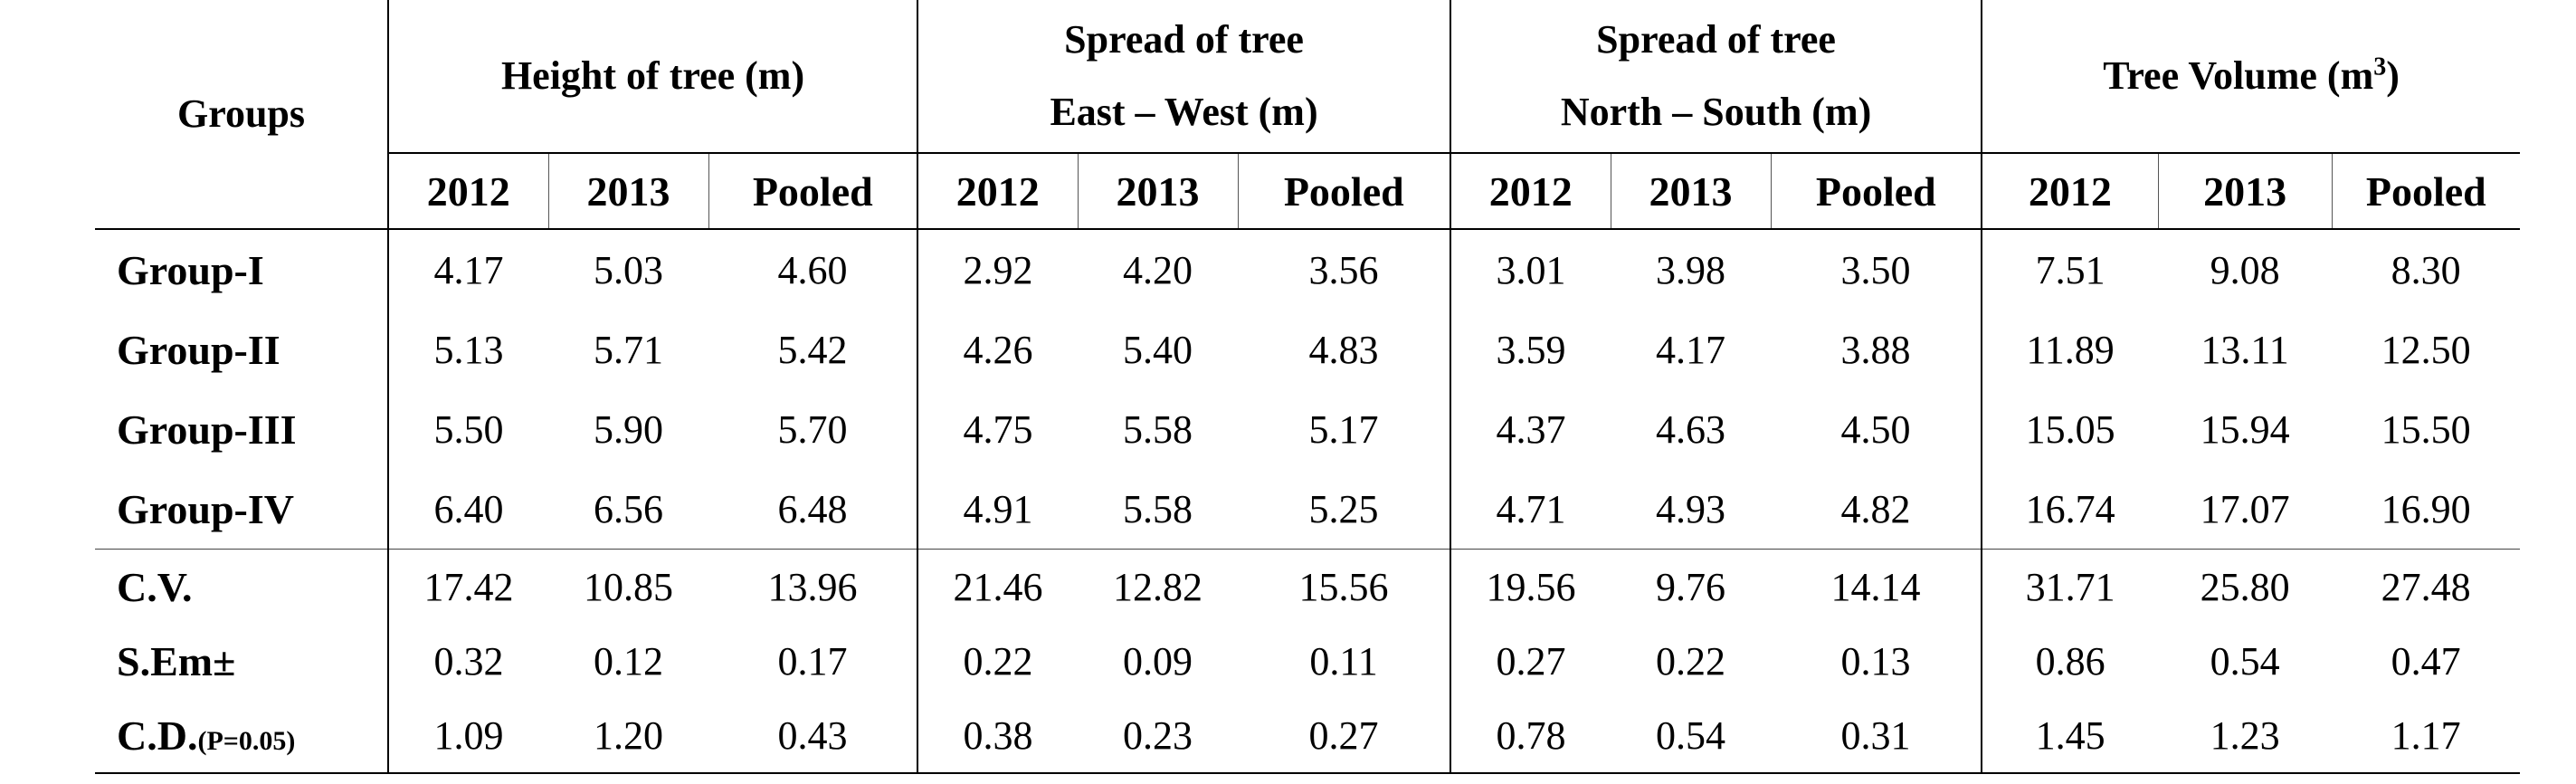 This screenshot has width=2576, height=784. What do you see at coordinates (1876, 586) in the screenshot?
I see `value-cell: 14.14` at bounding box center [1876, 586].